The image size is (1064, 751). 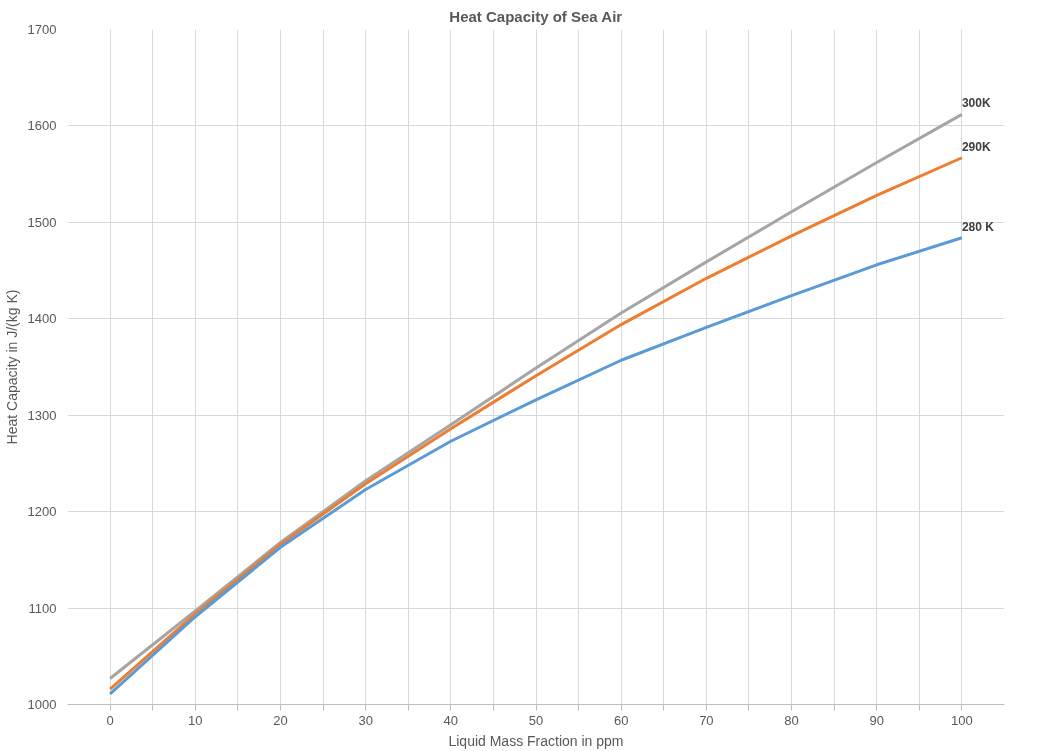 What do you see at coordinates (42, 704) in the screenshot?
I see `y-tick-label: 1000` at bounding box center [42, 704].